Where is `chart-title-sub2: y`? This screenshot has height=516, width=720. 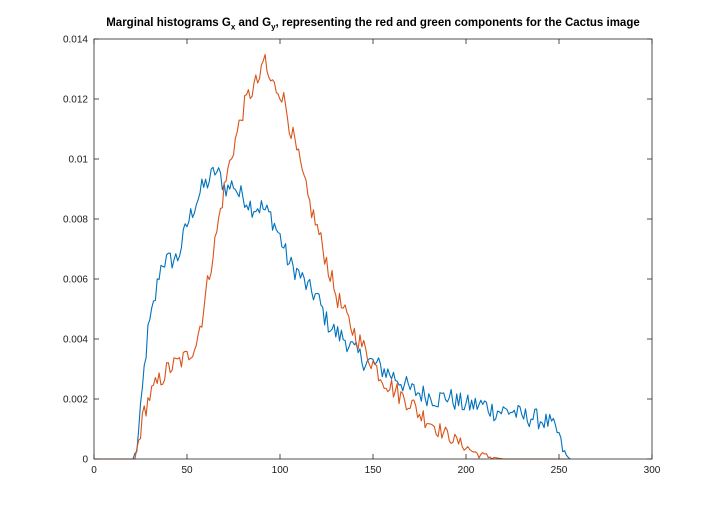 chart-title-sub2: y is located at coordinates (273, 27).